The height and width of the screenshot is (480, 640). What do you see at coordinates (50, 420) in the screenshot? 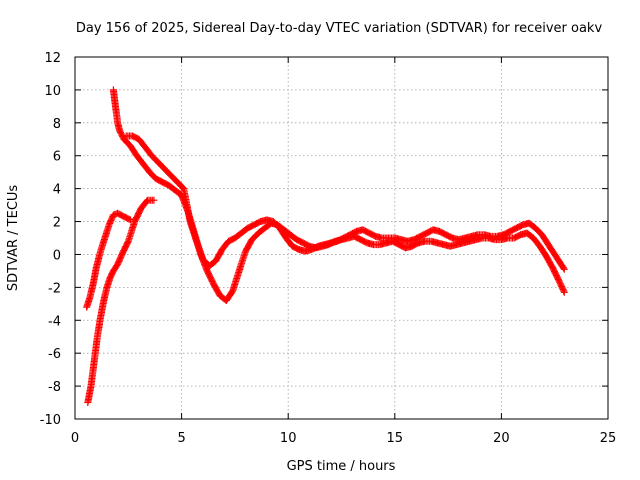
I see `y-tick-label: -10` at bounding box center [50, 420].